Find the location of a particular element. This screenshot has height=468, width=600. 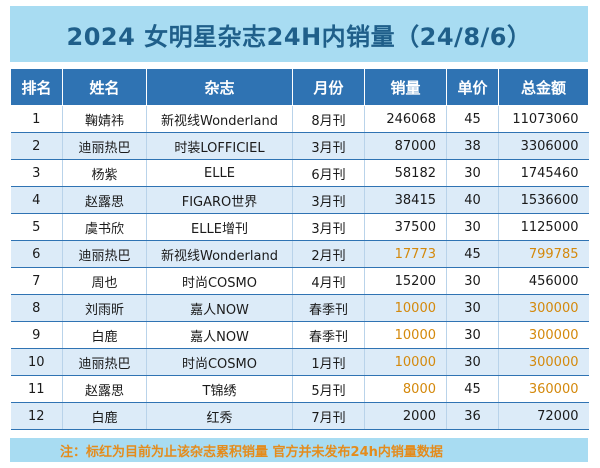

header-price: 单价 is located at coordinates (472, 87).